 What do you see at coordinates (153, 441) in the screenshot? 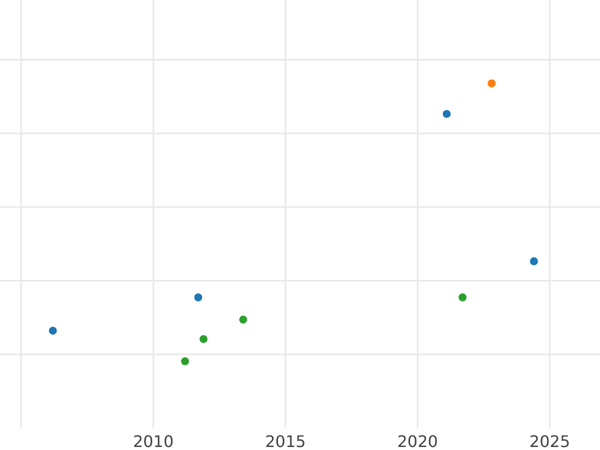
I see `x-tick-label: 2010` at bounding box center [153, 441].